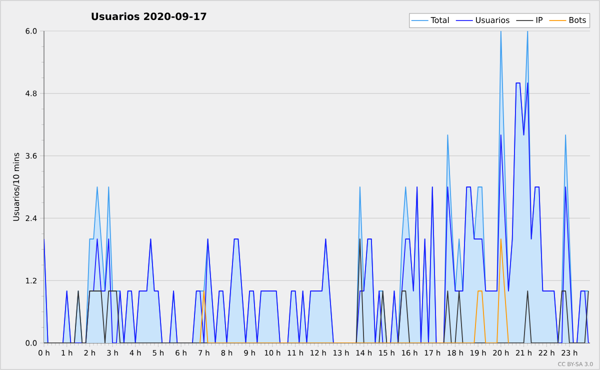 This screenshot has height=370, width=600. What do you see at coordinates (149, 16) in the screenshot?
I see `chart-title: Usuarios 2020-09-17` at bounding box center [149, 16].